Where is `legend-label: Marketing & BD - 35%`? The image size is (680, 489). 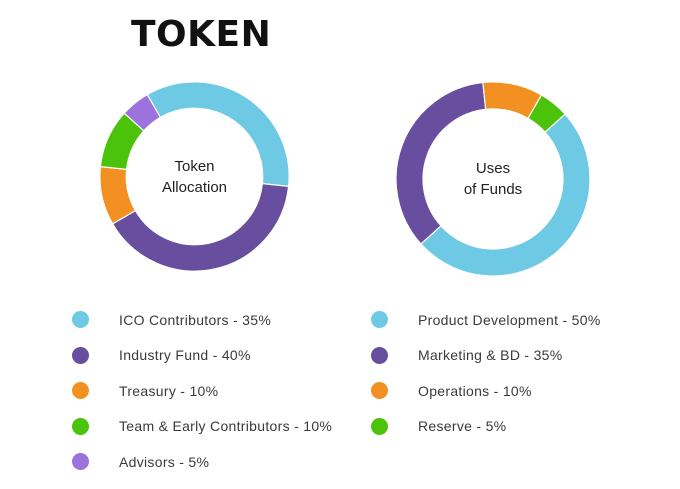 legend-label: Marketing & BD - 35% is located at coordinates (490, 355).